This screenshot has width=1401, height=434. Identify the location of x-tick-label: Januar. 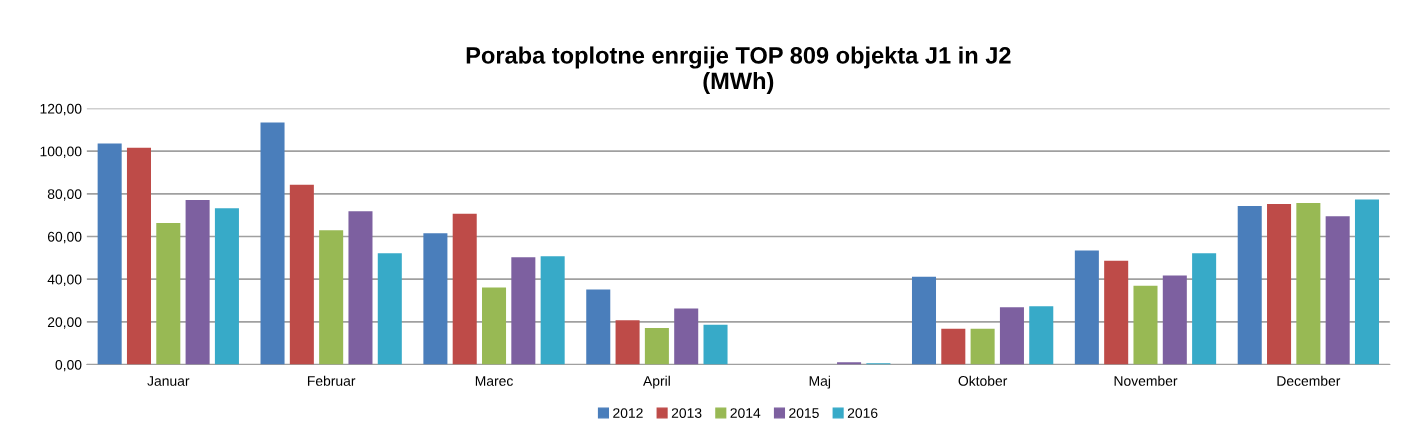
(168, 381).